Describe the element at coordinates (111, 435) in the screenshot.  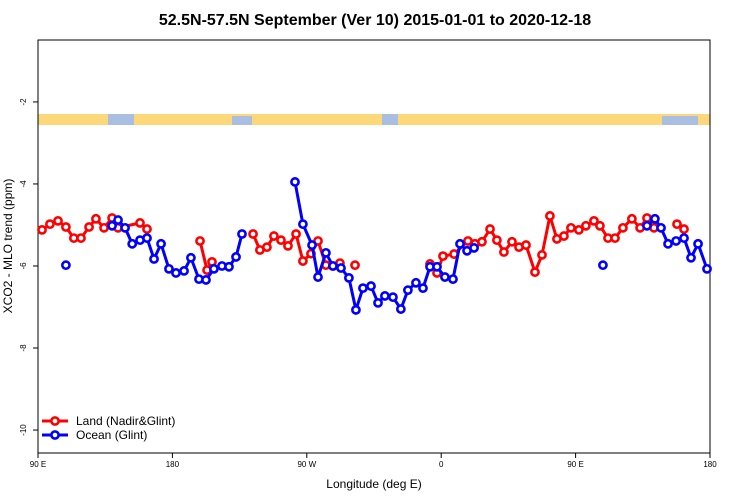
I see `legend-label: Ocean (Glint)` at that location.